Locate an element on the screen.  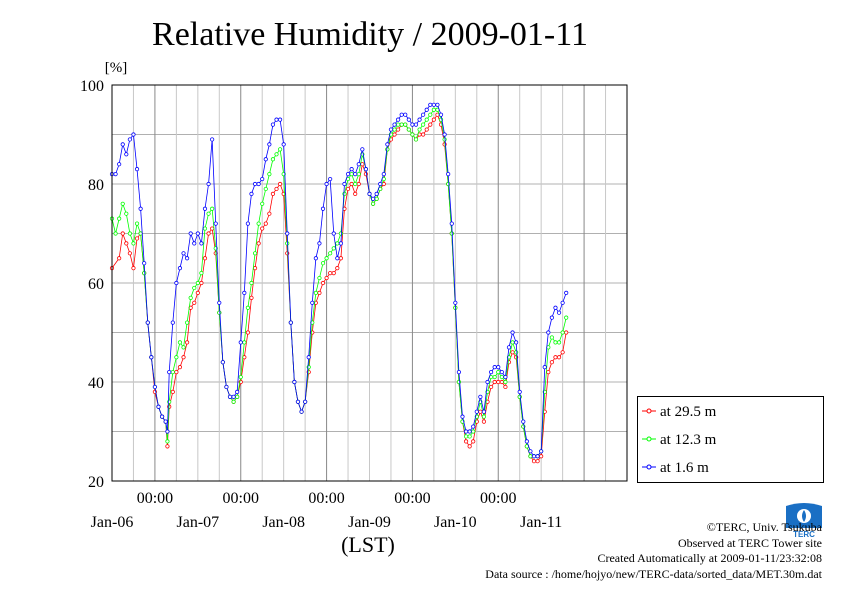
legend: at 29.5 m at 12.3 m at 1.6 m is located at coordinates (730, 439).